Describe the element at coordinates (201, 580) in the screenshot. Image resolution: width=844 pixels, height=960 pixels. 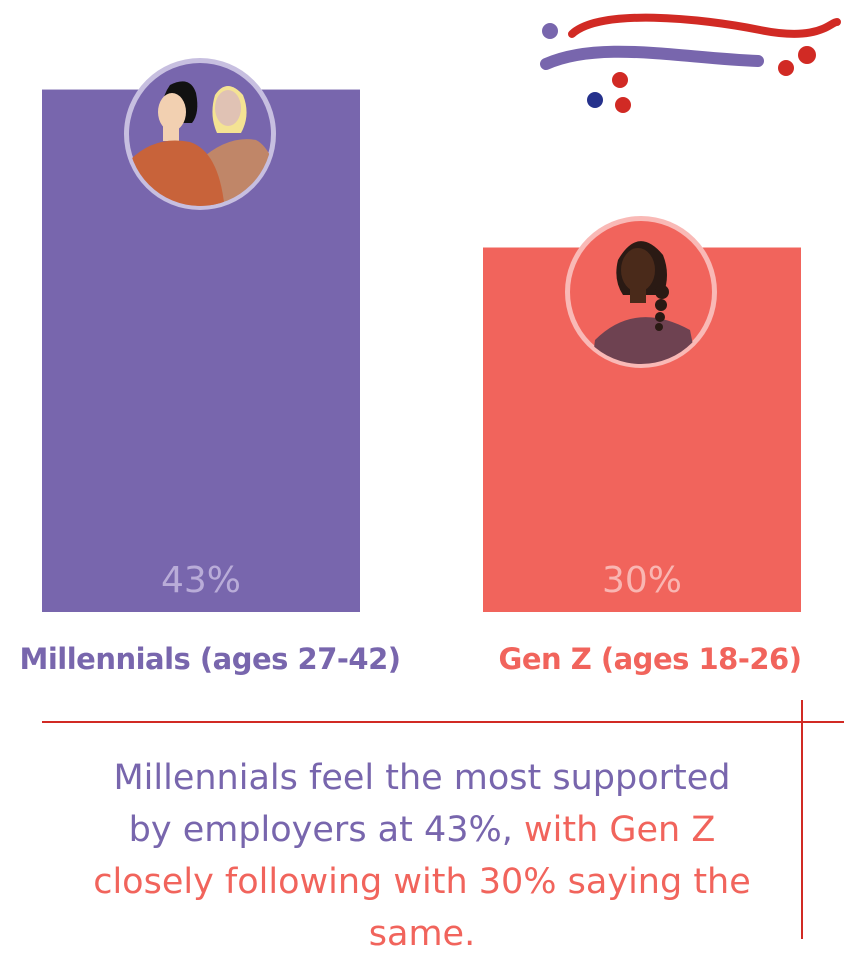
I see `value-label-millennials: 43%` at that location.